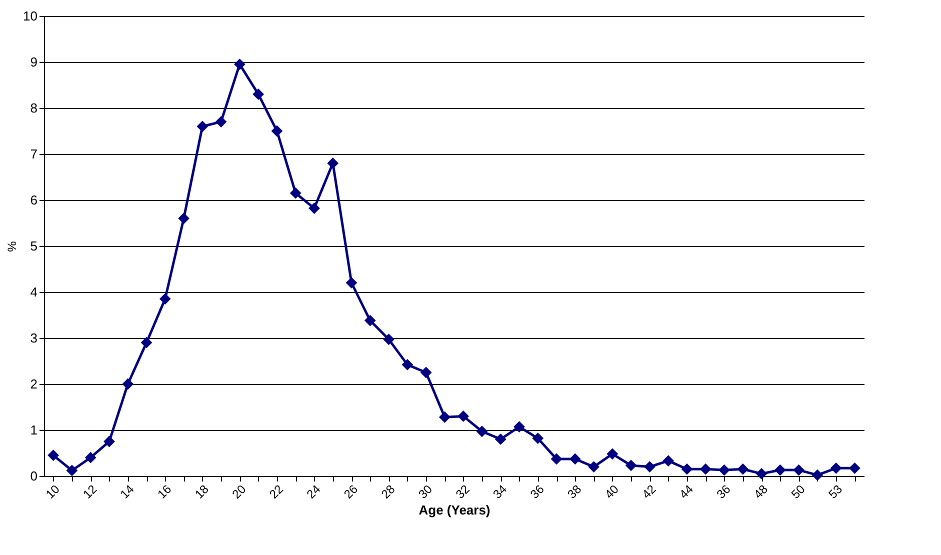  Describe the element at coordinates (574, 492) in the screenshot. I see `x-tick-label: 38` at that location.